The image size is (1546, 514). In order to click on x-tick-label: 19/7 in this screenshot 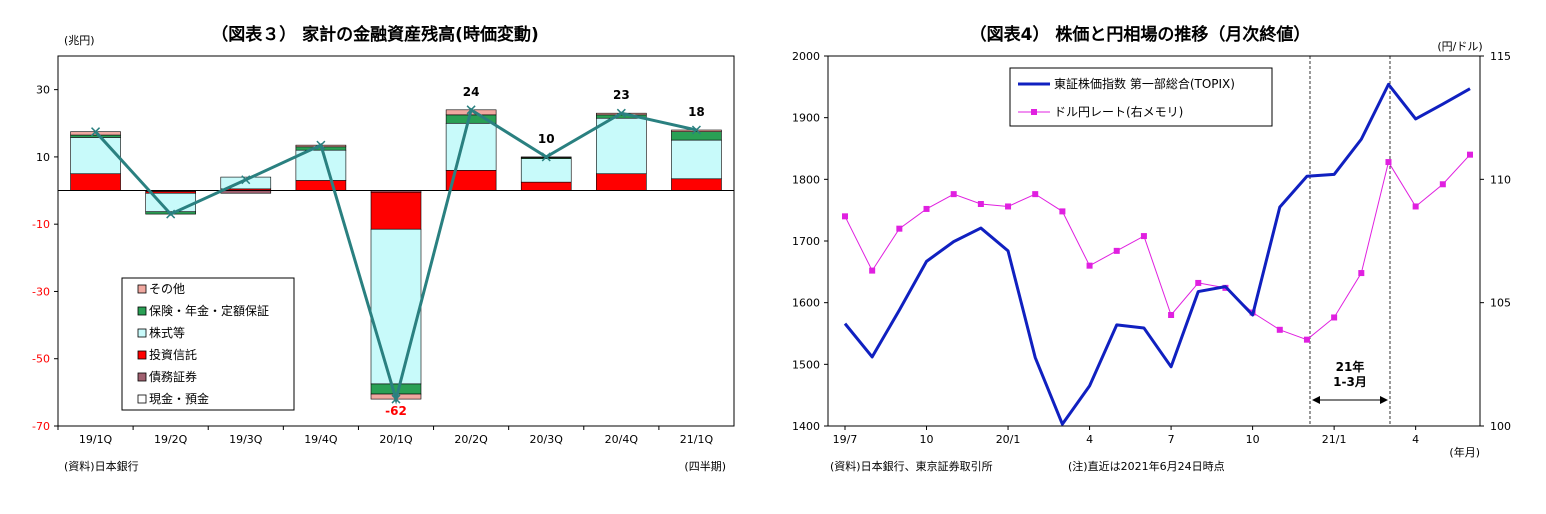, I will do `click(845, 439)`.